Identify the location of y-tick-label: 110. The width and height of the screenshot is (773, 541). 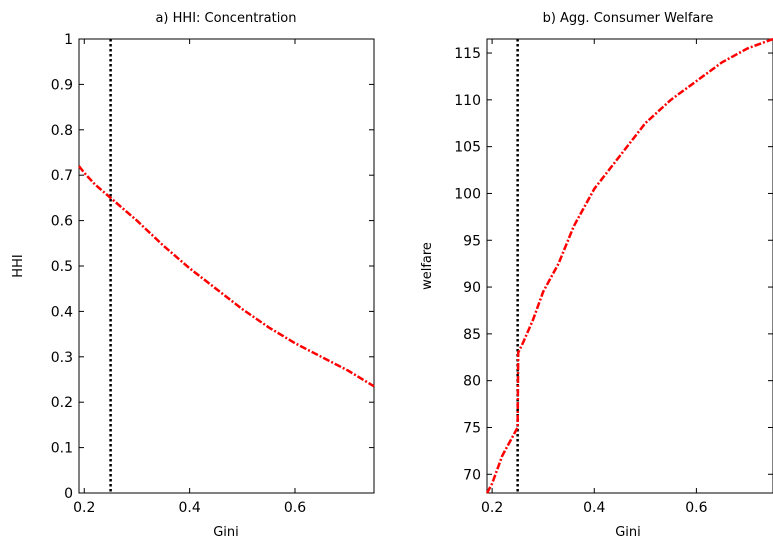
(467, 101).